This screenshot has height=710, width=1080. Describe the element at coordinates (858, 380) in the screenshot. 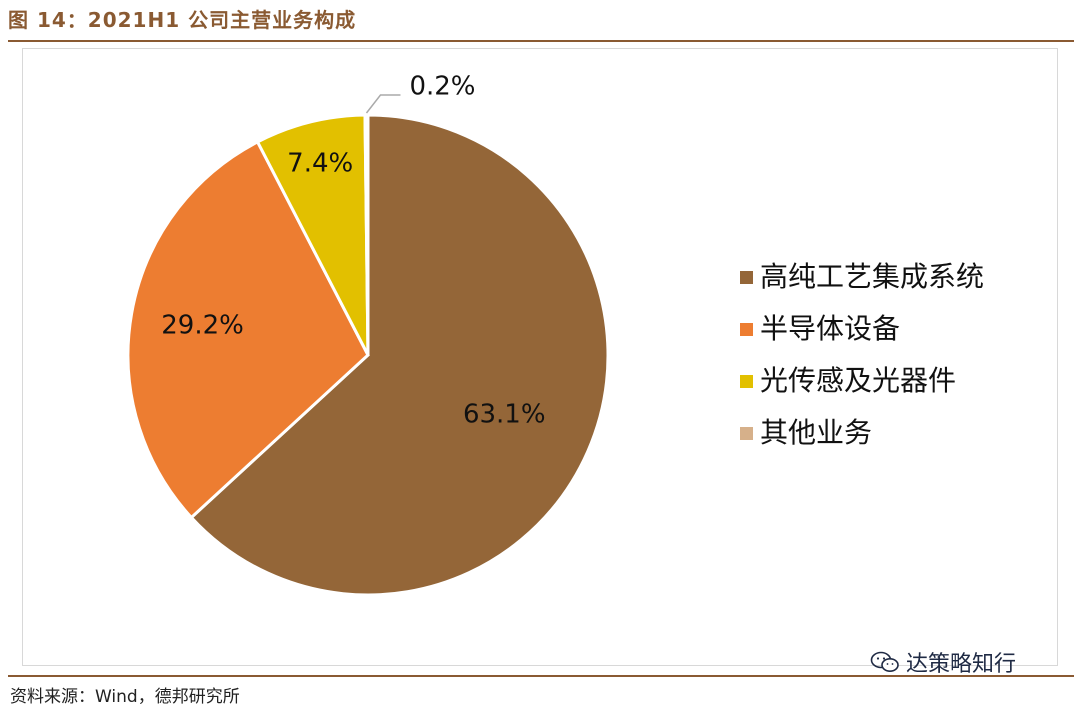

I see `legend-label: 光传感及光器件` at that location.